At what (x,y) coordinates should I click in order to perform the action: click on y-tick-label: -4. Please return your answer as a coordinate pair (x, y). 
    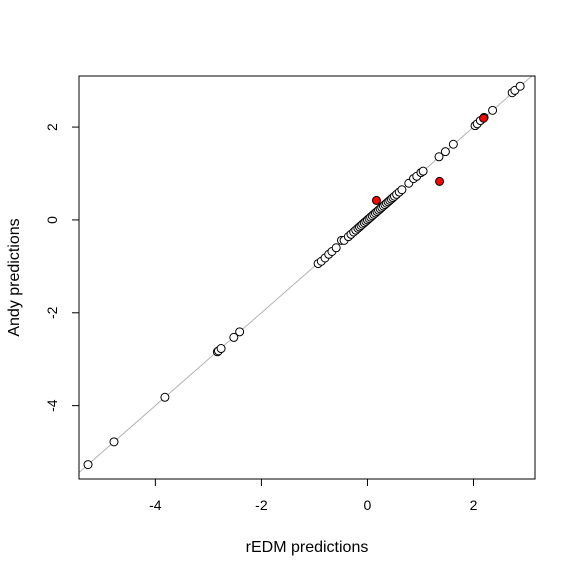
    Looking at the image, I should click on (52, 405).